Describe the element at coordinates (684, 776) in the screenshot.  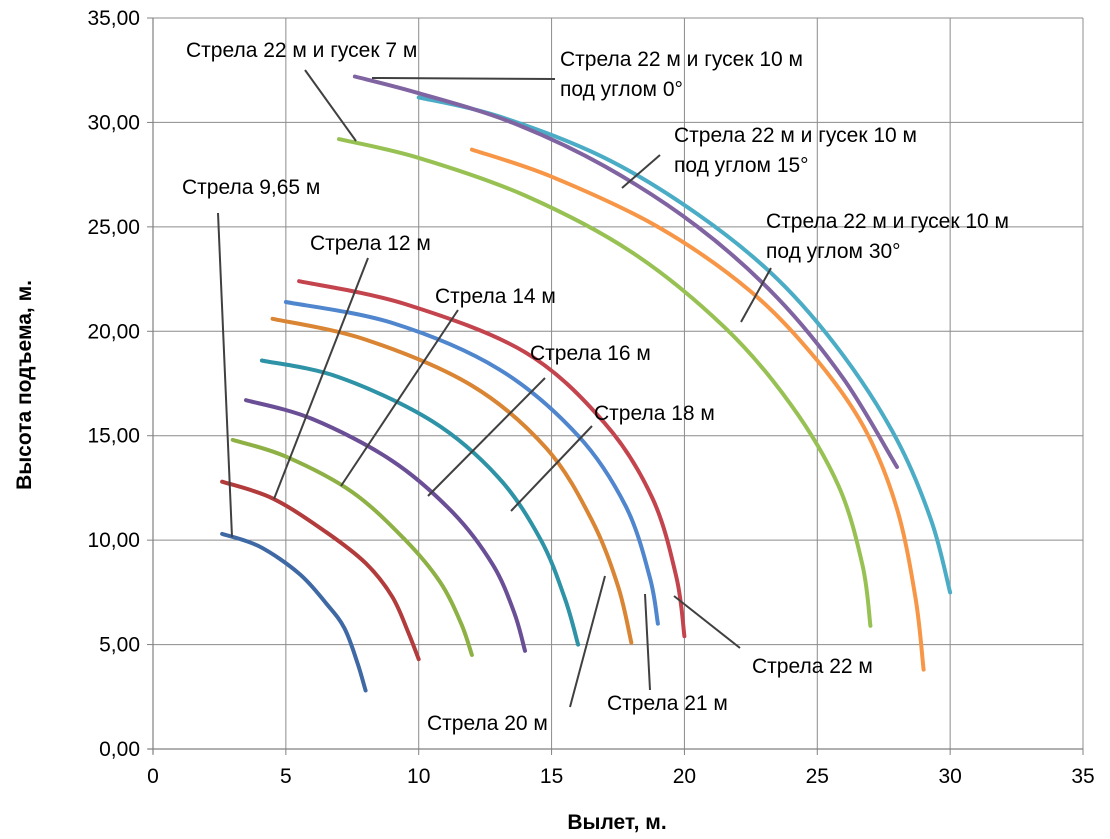
I see `x-tick-label-4: 20` at that location.